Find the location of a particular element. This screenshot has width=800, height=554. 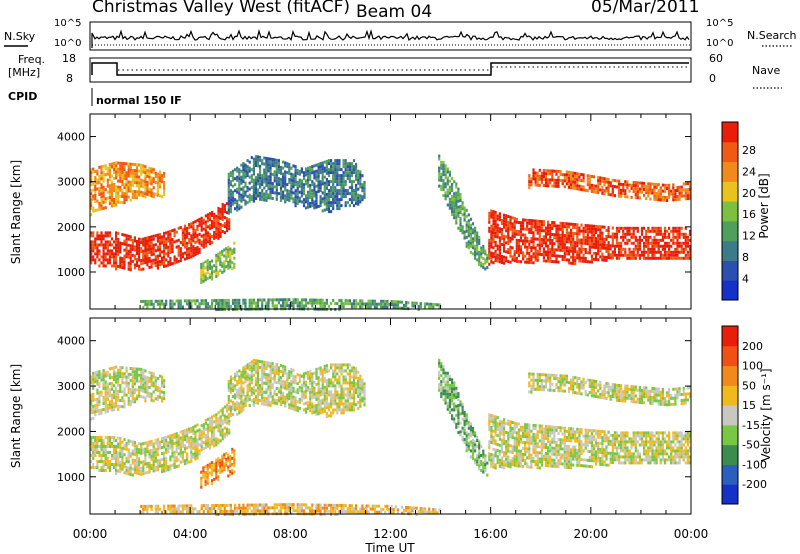

velocity-colorbar-label: Velocity [m s⁻¹] is located at coordinates (766, 414).